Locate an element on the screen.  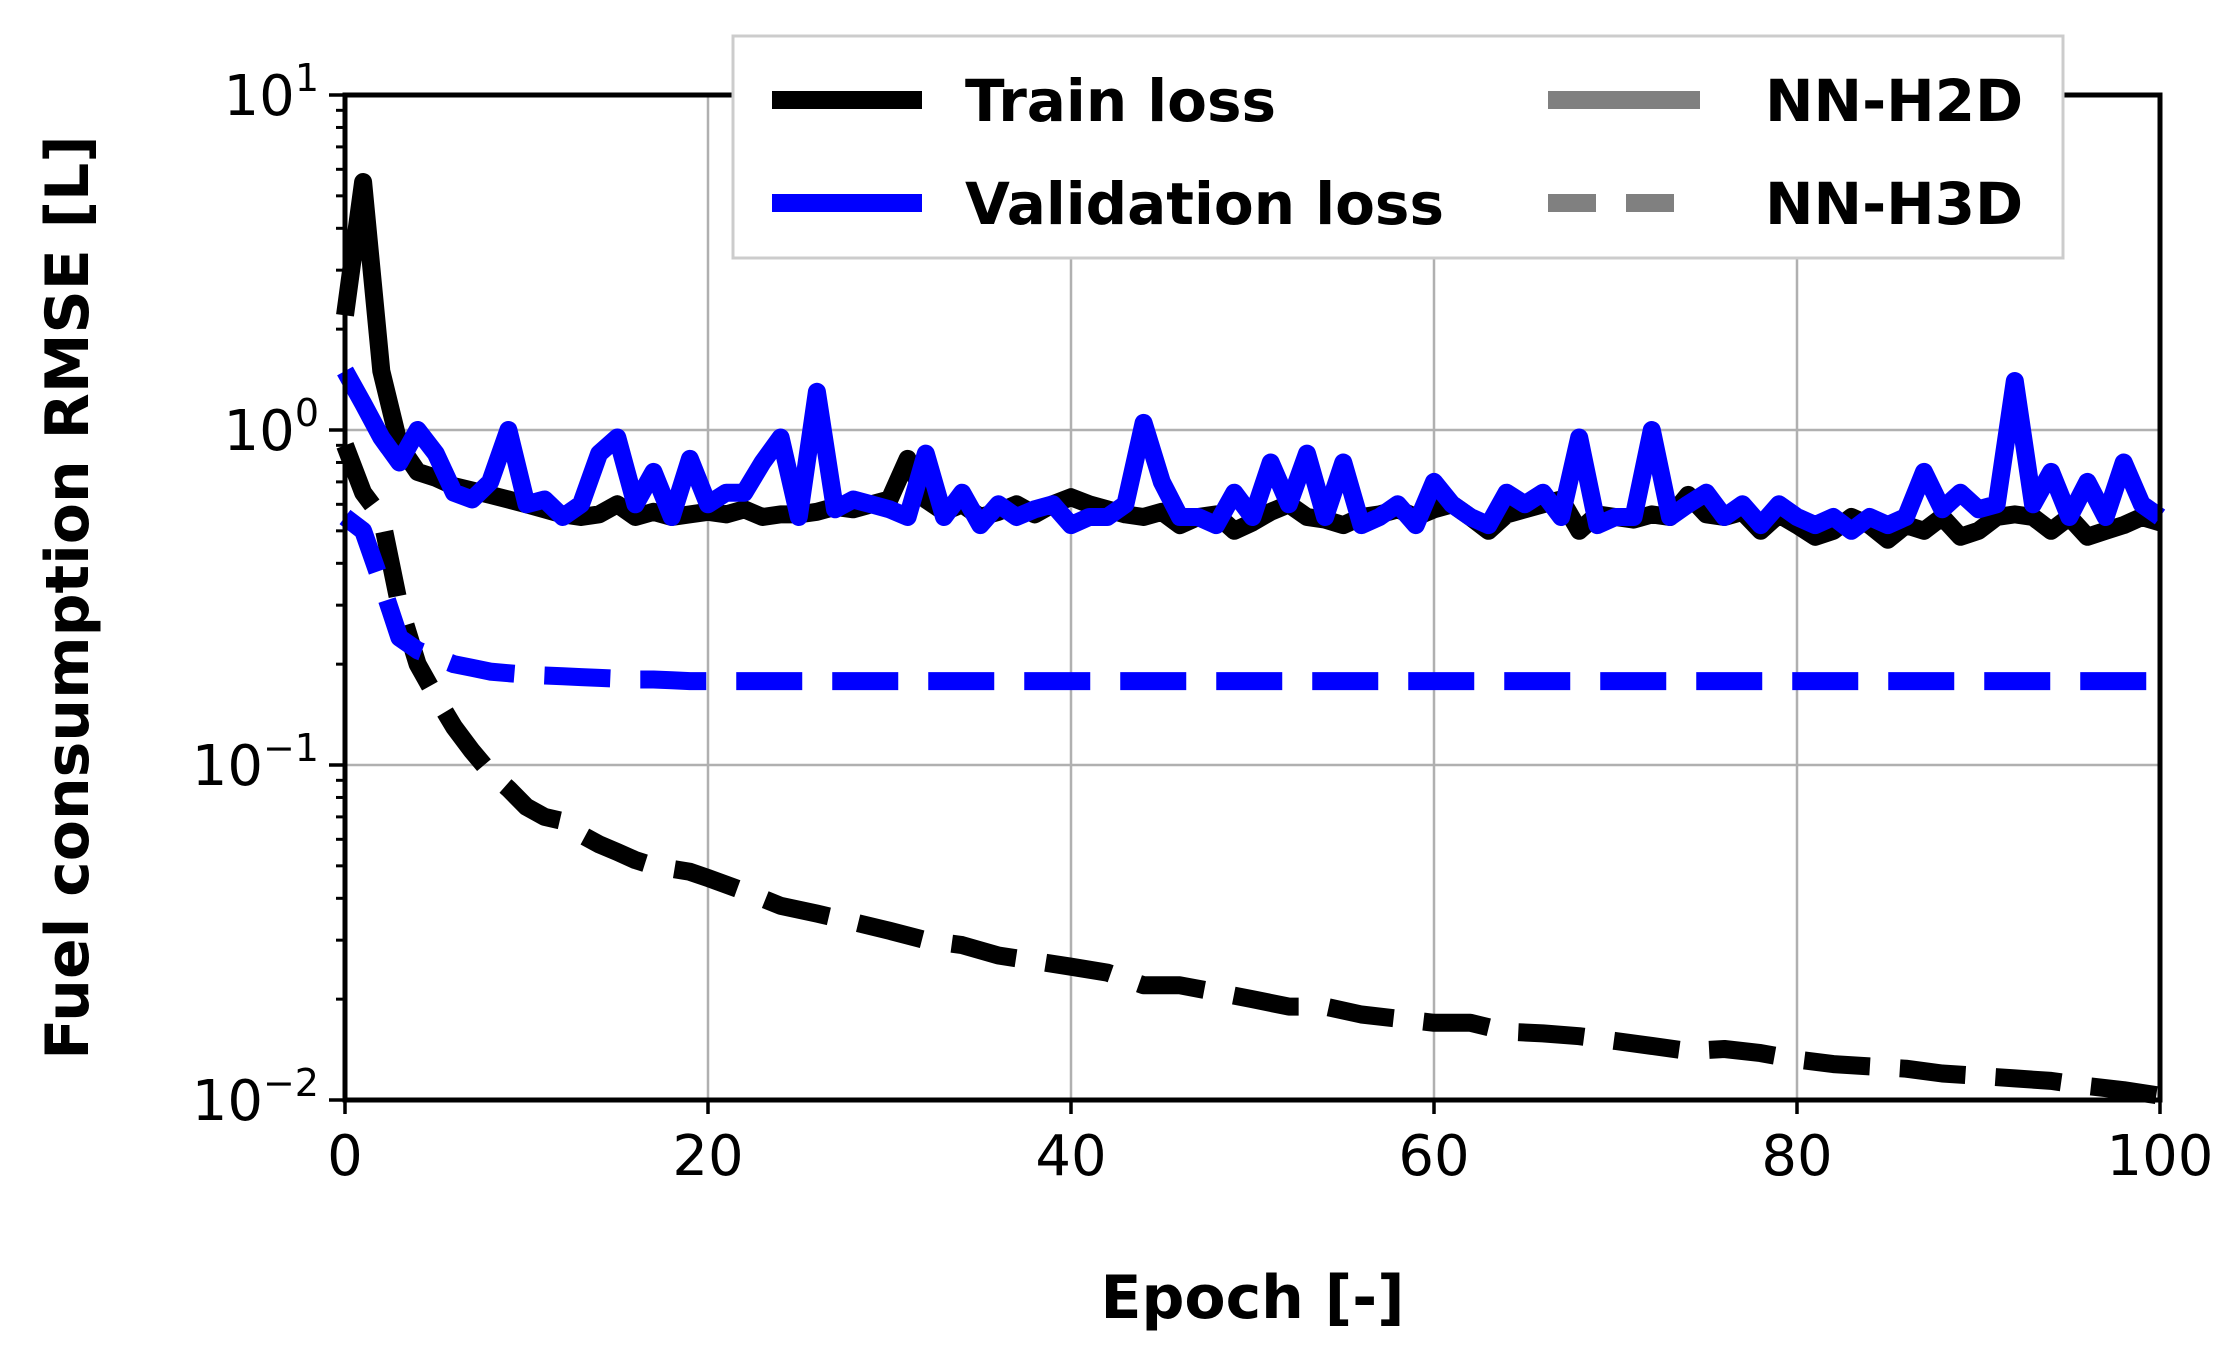
series-line-validation-loss-nn-h3d is located at coordinates (1249, 600).